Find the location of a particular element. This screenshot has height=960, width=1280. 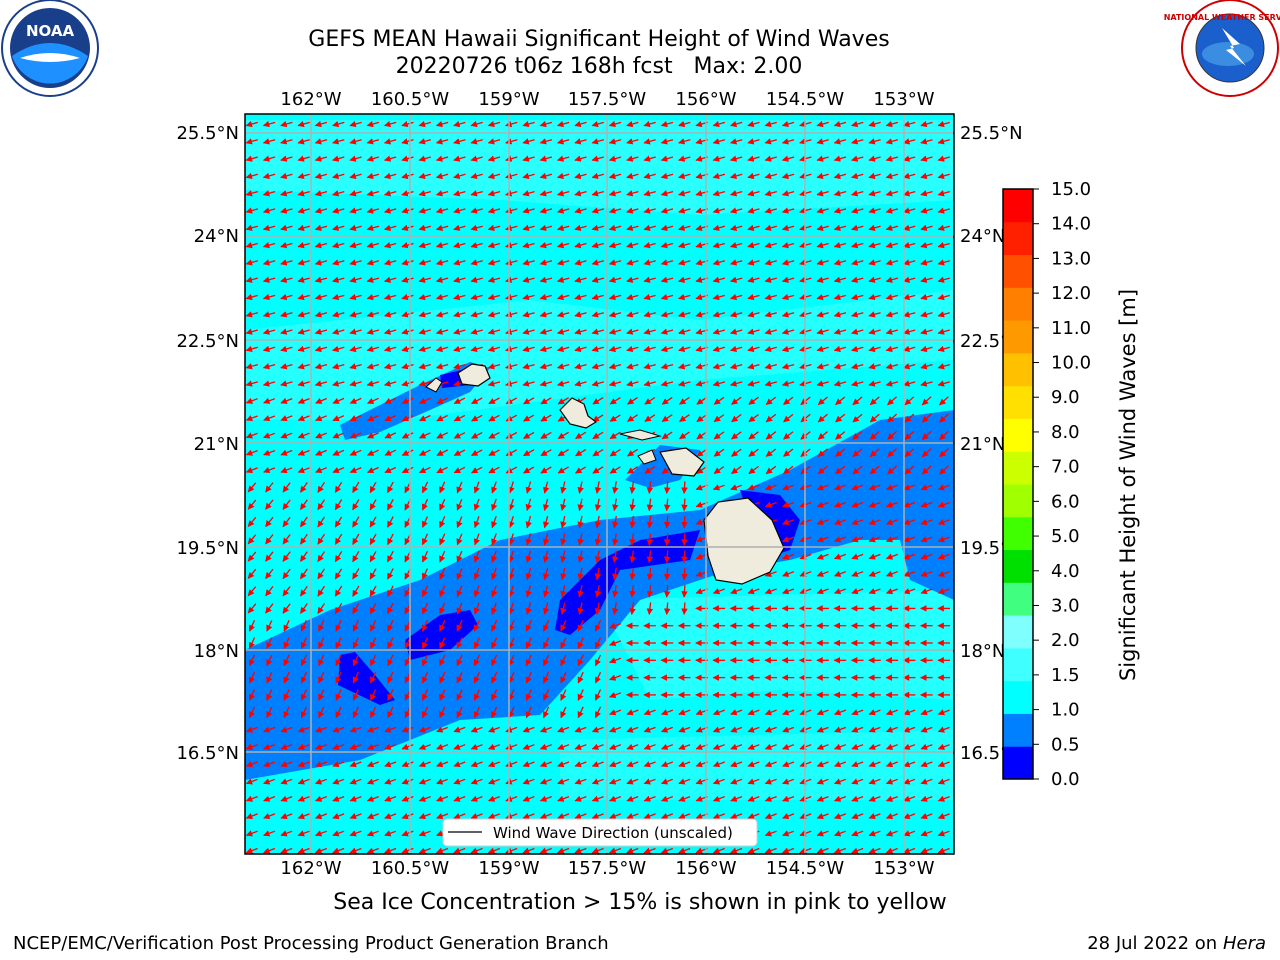

footer-date: 28 Jul 2022 on Hera is located at coordinates (1176, 943).